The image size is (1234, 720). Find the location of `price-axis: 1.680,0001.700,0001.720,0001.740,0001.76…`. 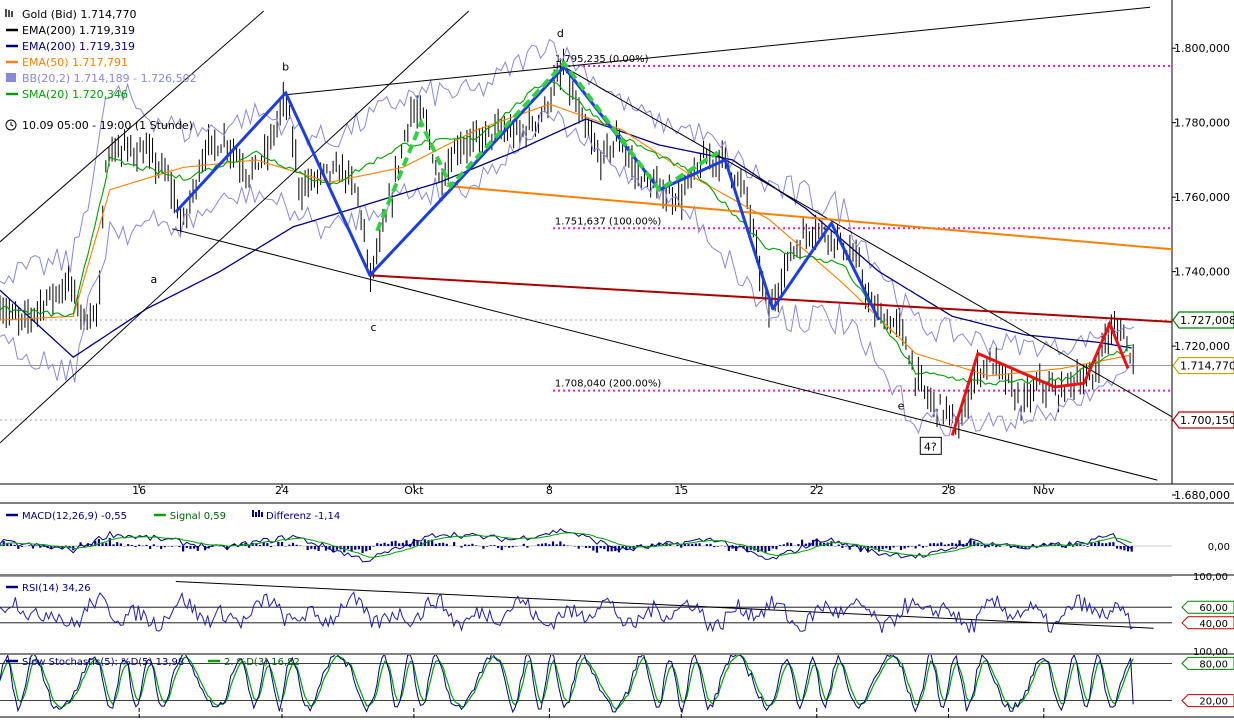

price-axis: 1.680,0001.700,0001.720,0001.740,0001.76… is located at coordinates (1201, 272).